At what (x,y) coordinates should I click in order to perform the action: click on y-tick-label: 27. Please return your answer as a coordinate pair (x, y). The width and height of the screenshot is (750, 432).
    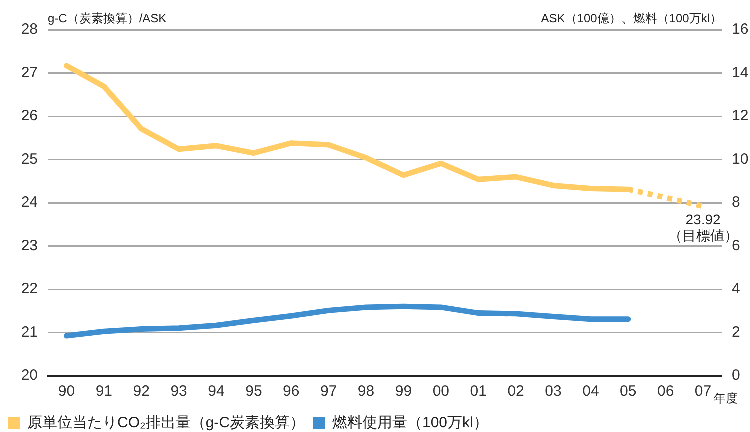
    Looking at the image, I should click on (29, 73).